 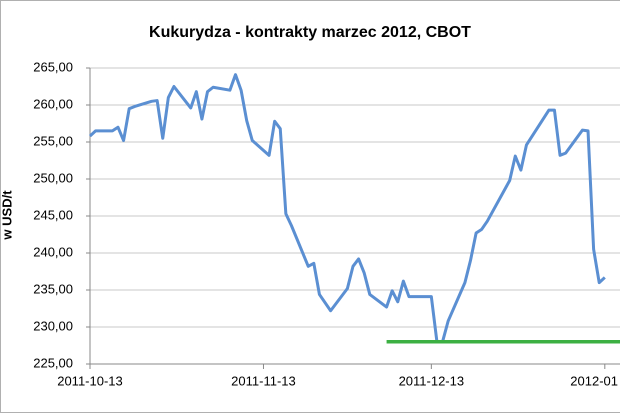 I want to click on y-tick-label: 255,00, so click(x=53, y=140).